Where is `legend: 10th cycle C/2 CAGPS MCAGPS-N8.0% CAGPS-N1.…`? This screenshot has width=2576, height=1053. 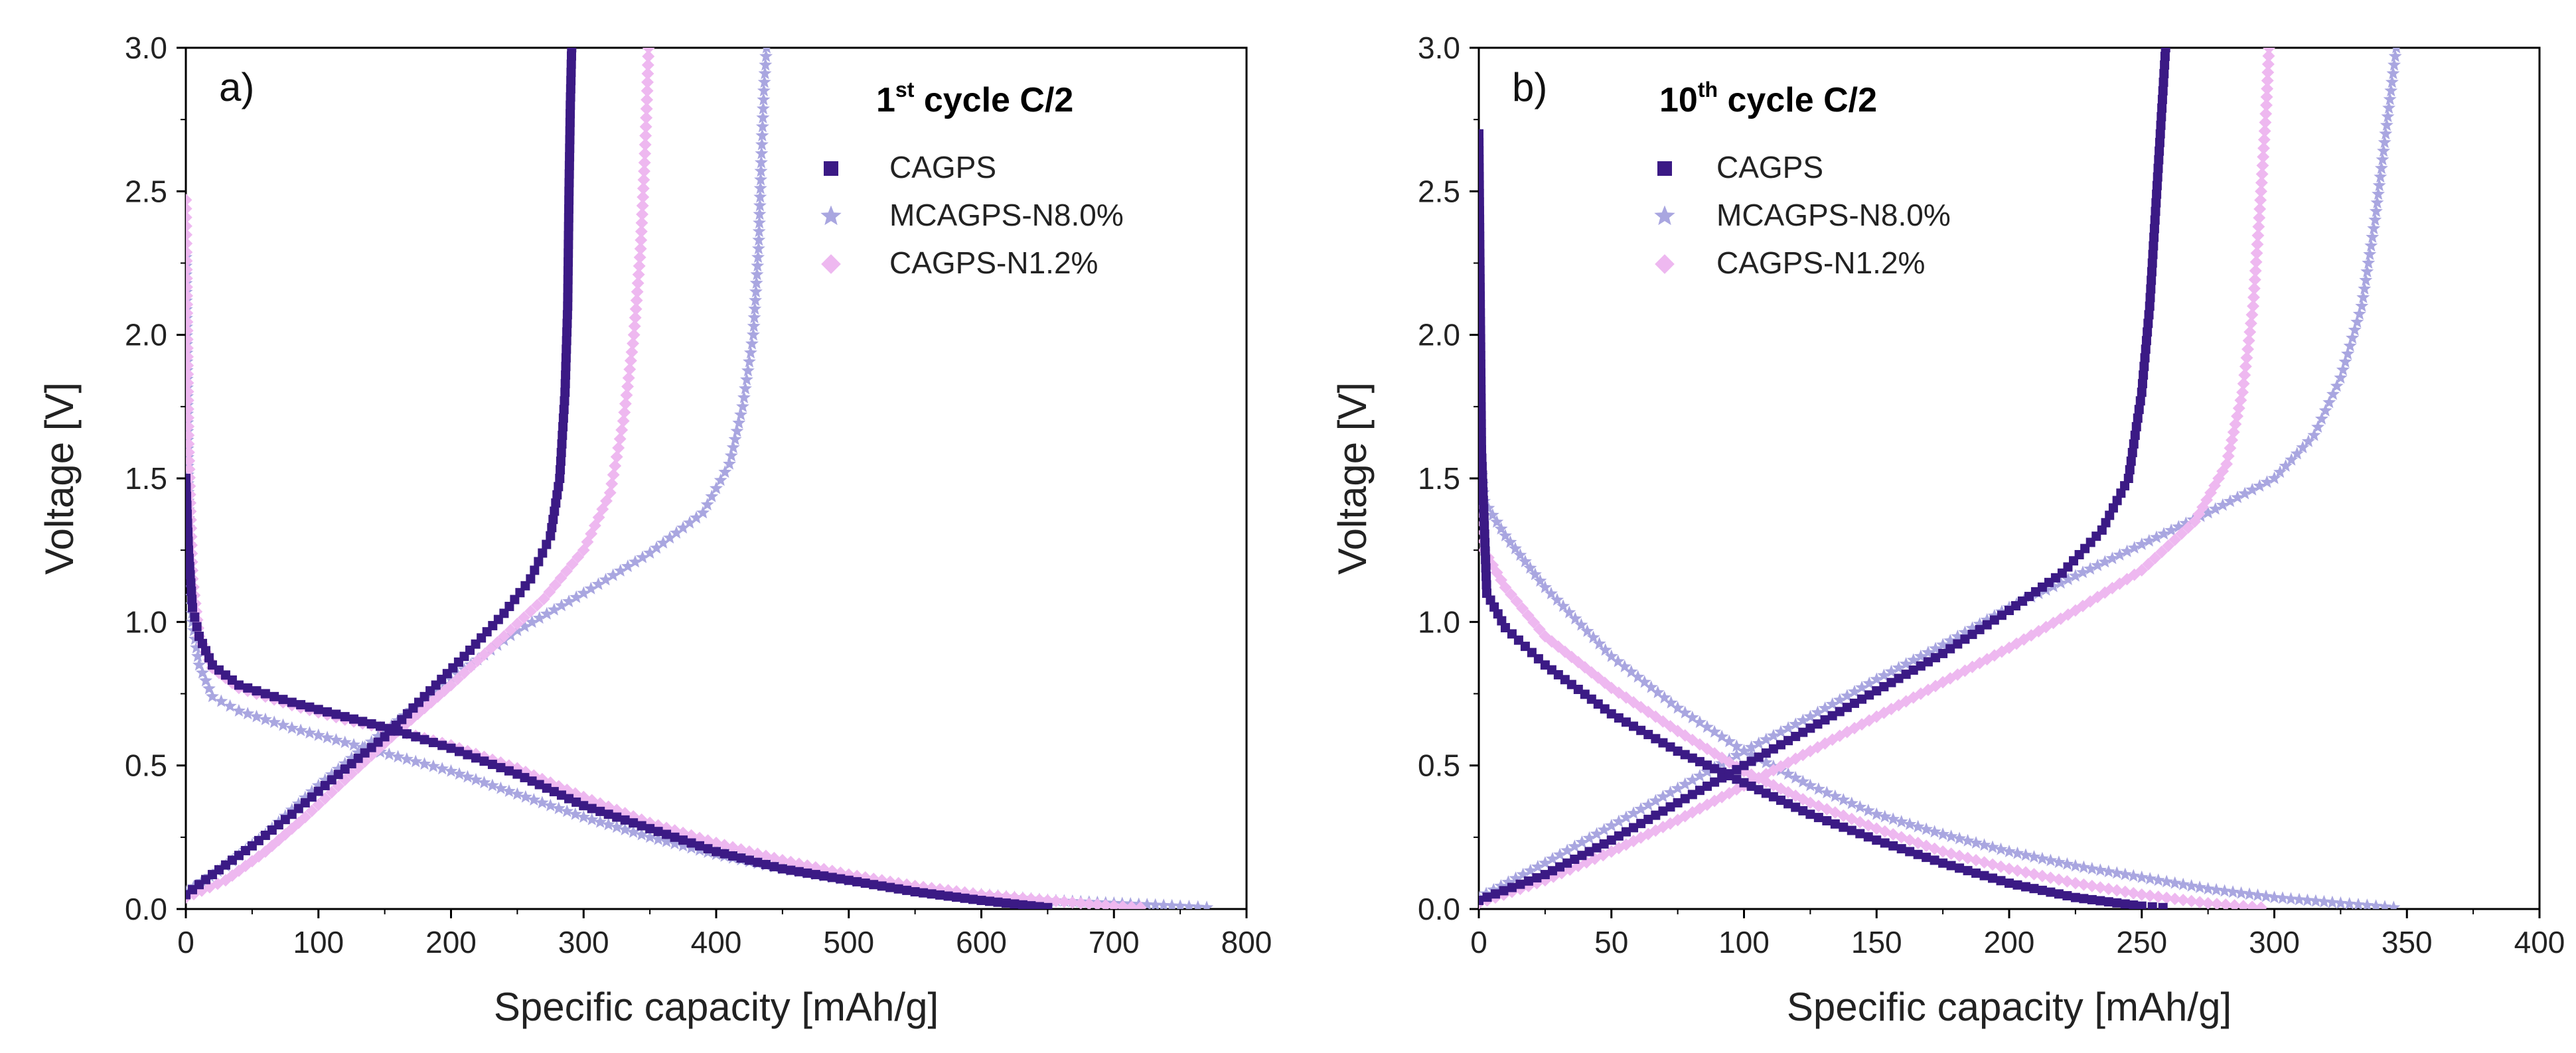 legend: 10th cycle C/2 CAGPS MCAGPS-N8.0% CAGPS-N1.… is located at coordinates (1802, 179).